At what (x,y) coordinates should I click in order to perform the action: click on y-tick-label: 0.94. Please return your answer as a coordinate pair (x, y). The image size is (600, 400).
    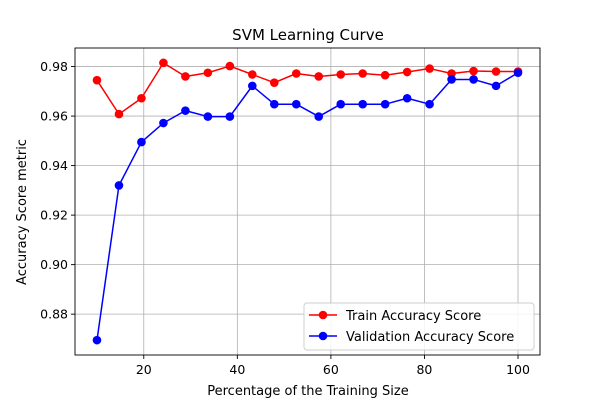
    Looking at the image, I should click on (54, 165).